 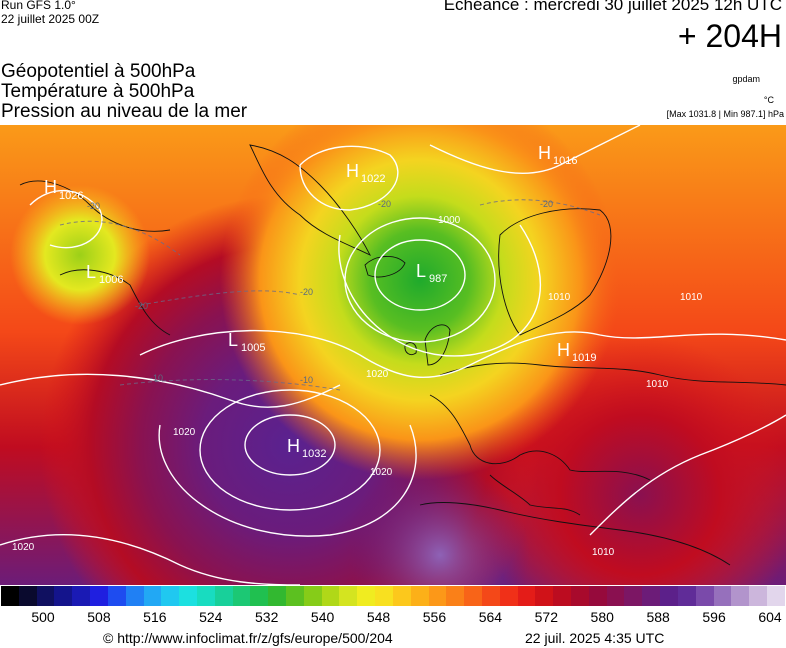 What do you see at coordinates (584, 358) in the screenshot?
I see `svg-text: 1019` at bounding box center [584, 358].